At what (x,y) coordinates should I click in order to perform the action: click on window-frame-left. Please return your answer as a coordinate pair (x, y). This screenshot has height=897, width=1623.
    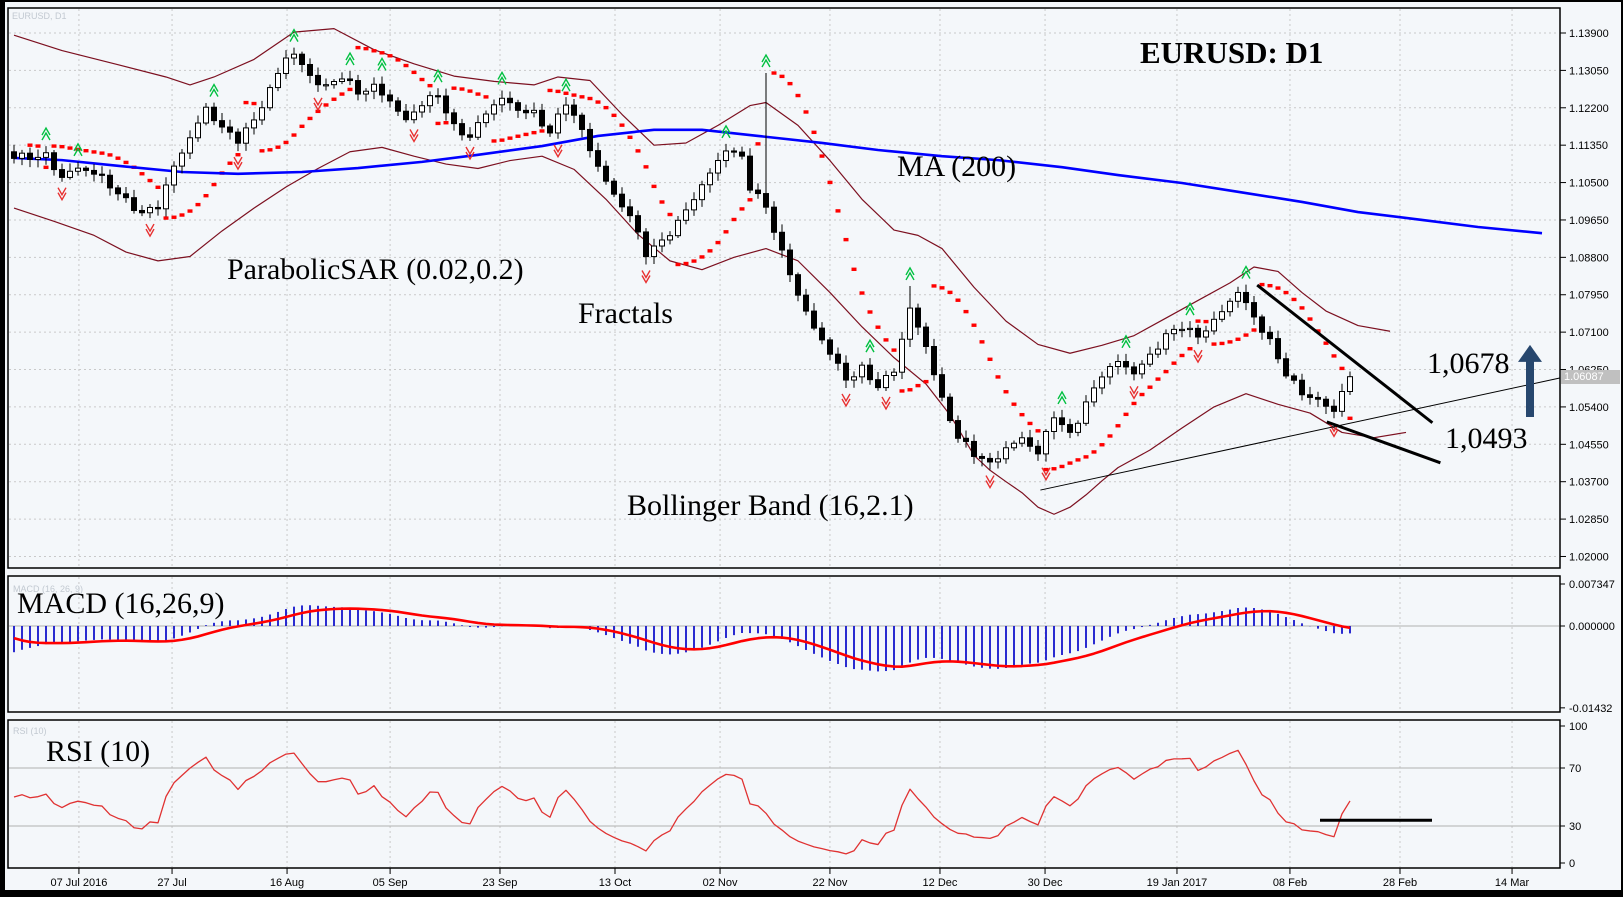
    Looking at the image, I should click on (2, 448).